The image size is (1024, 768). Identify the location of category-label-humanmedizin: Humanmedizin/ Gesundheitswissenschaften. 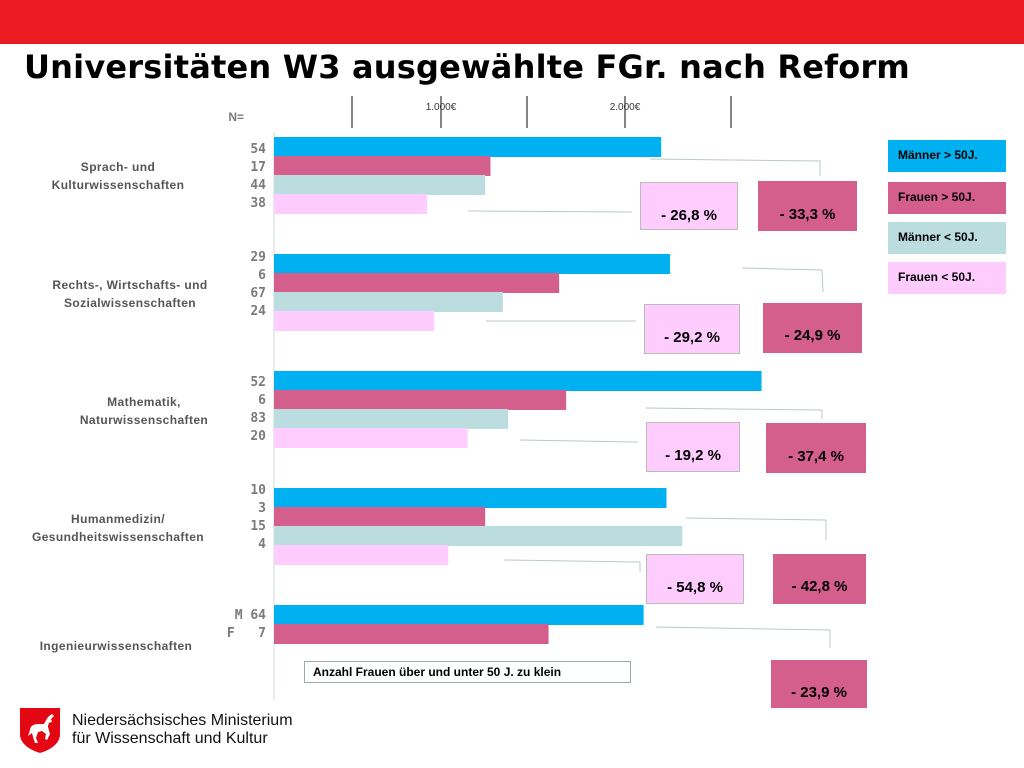
(118, 528).